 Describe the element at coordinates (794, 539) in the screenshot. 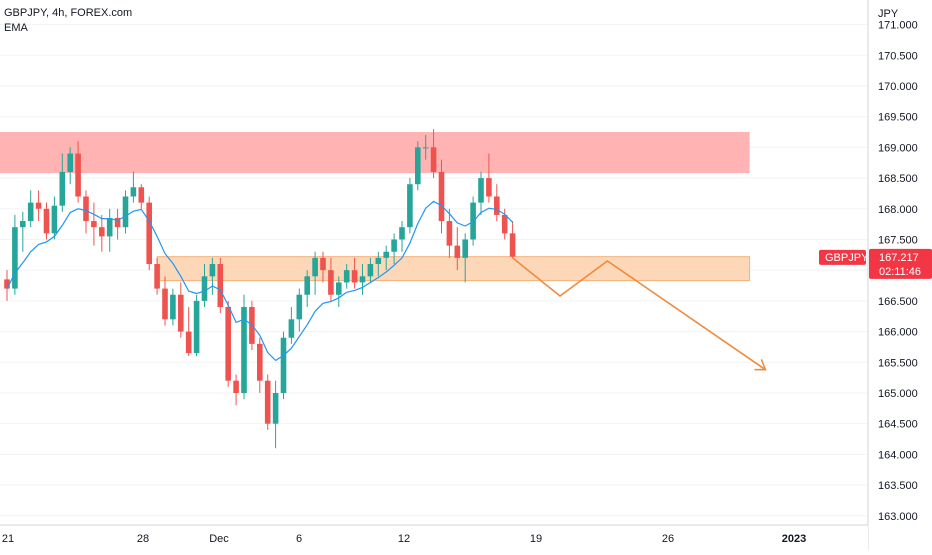

I see `time-tick-label: 2023` at that location.